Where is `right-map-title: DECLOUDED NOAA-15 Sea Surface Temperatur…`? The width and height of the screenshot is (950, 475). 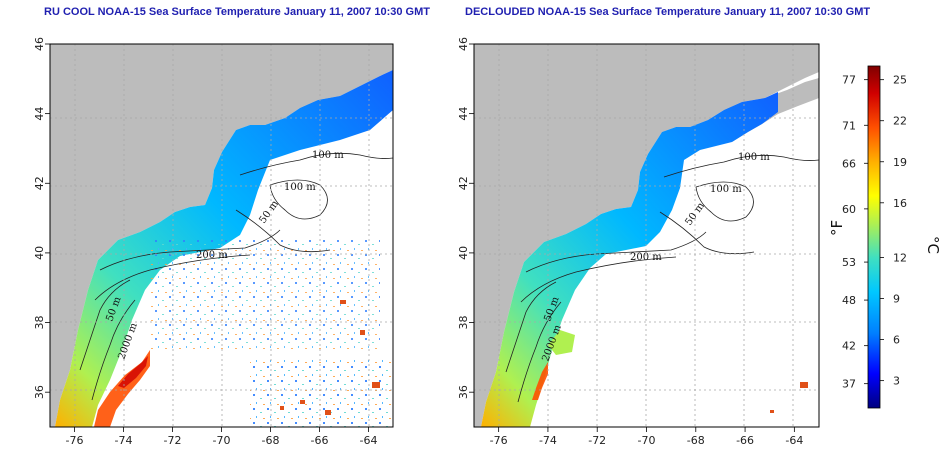
right-map-title: DECLOUDED NOAA-15 Sea Surface Temperatur… is located at coordinates (668, 12).